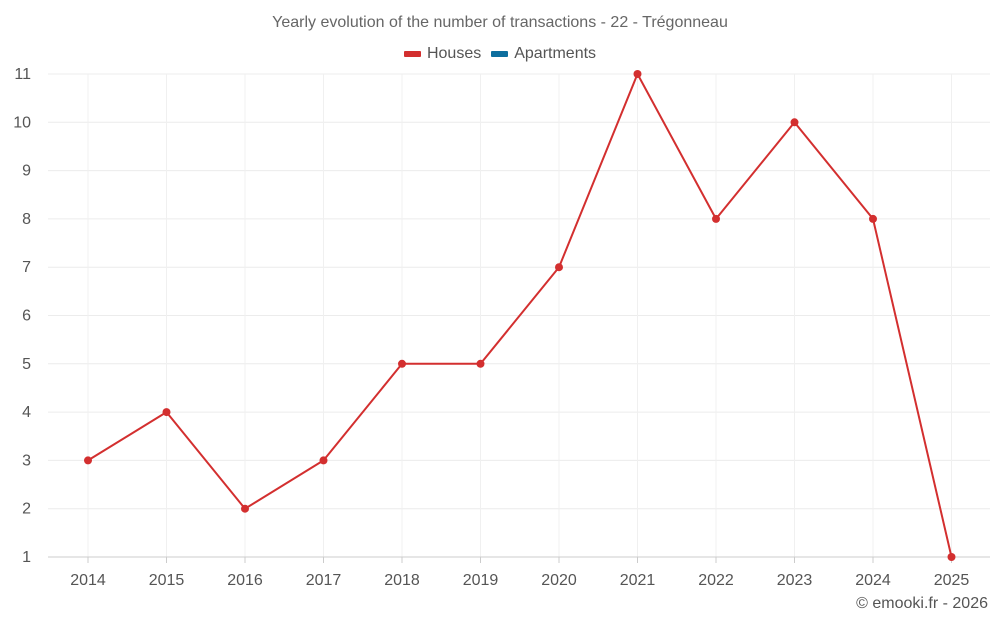 This screenshot has width=1000, height=625. I want to click on y-tick-label: 7, so click(26, 267).